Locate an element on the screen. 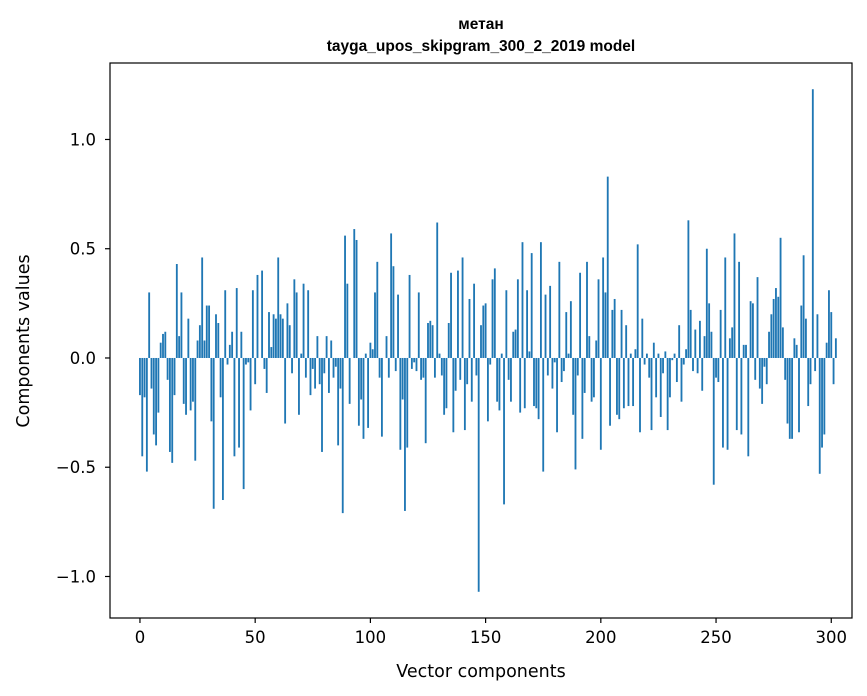 This screenshot has width=867, height=696. x-axis-ticks: 0 50 100 150 200 250 300 is located at coordinates (491, 632).